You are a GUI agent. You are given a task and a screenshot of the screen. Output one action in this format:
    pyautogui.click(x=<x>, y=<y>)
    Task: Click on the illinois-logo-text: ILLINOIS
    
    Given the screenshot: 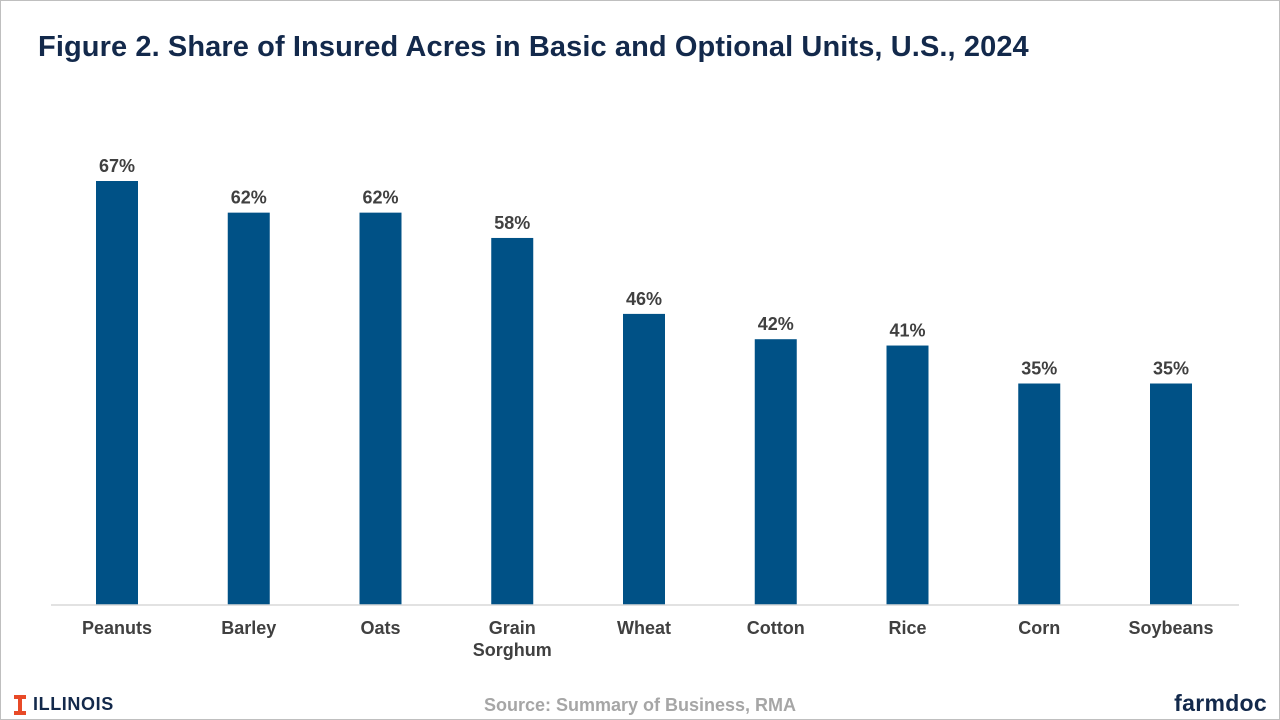 What is the action you would take?
    pyautogui.click(x=73, y=704)
    